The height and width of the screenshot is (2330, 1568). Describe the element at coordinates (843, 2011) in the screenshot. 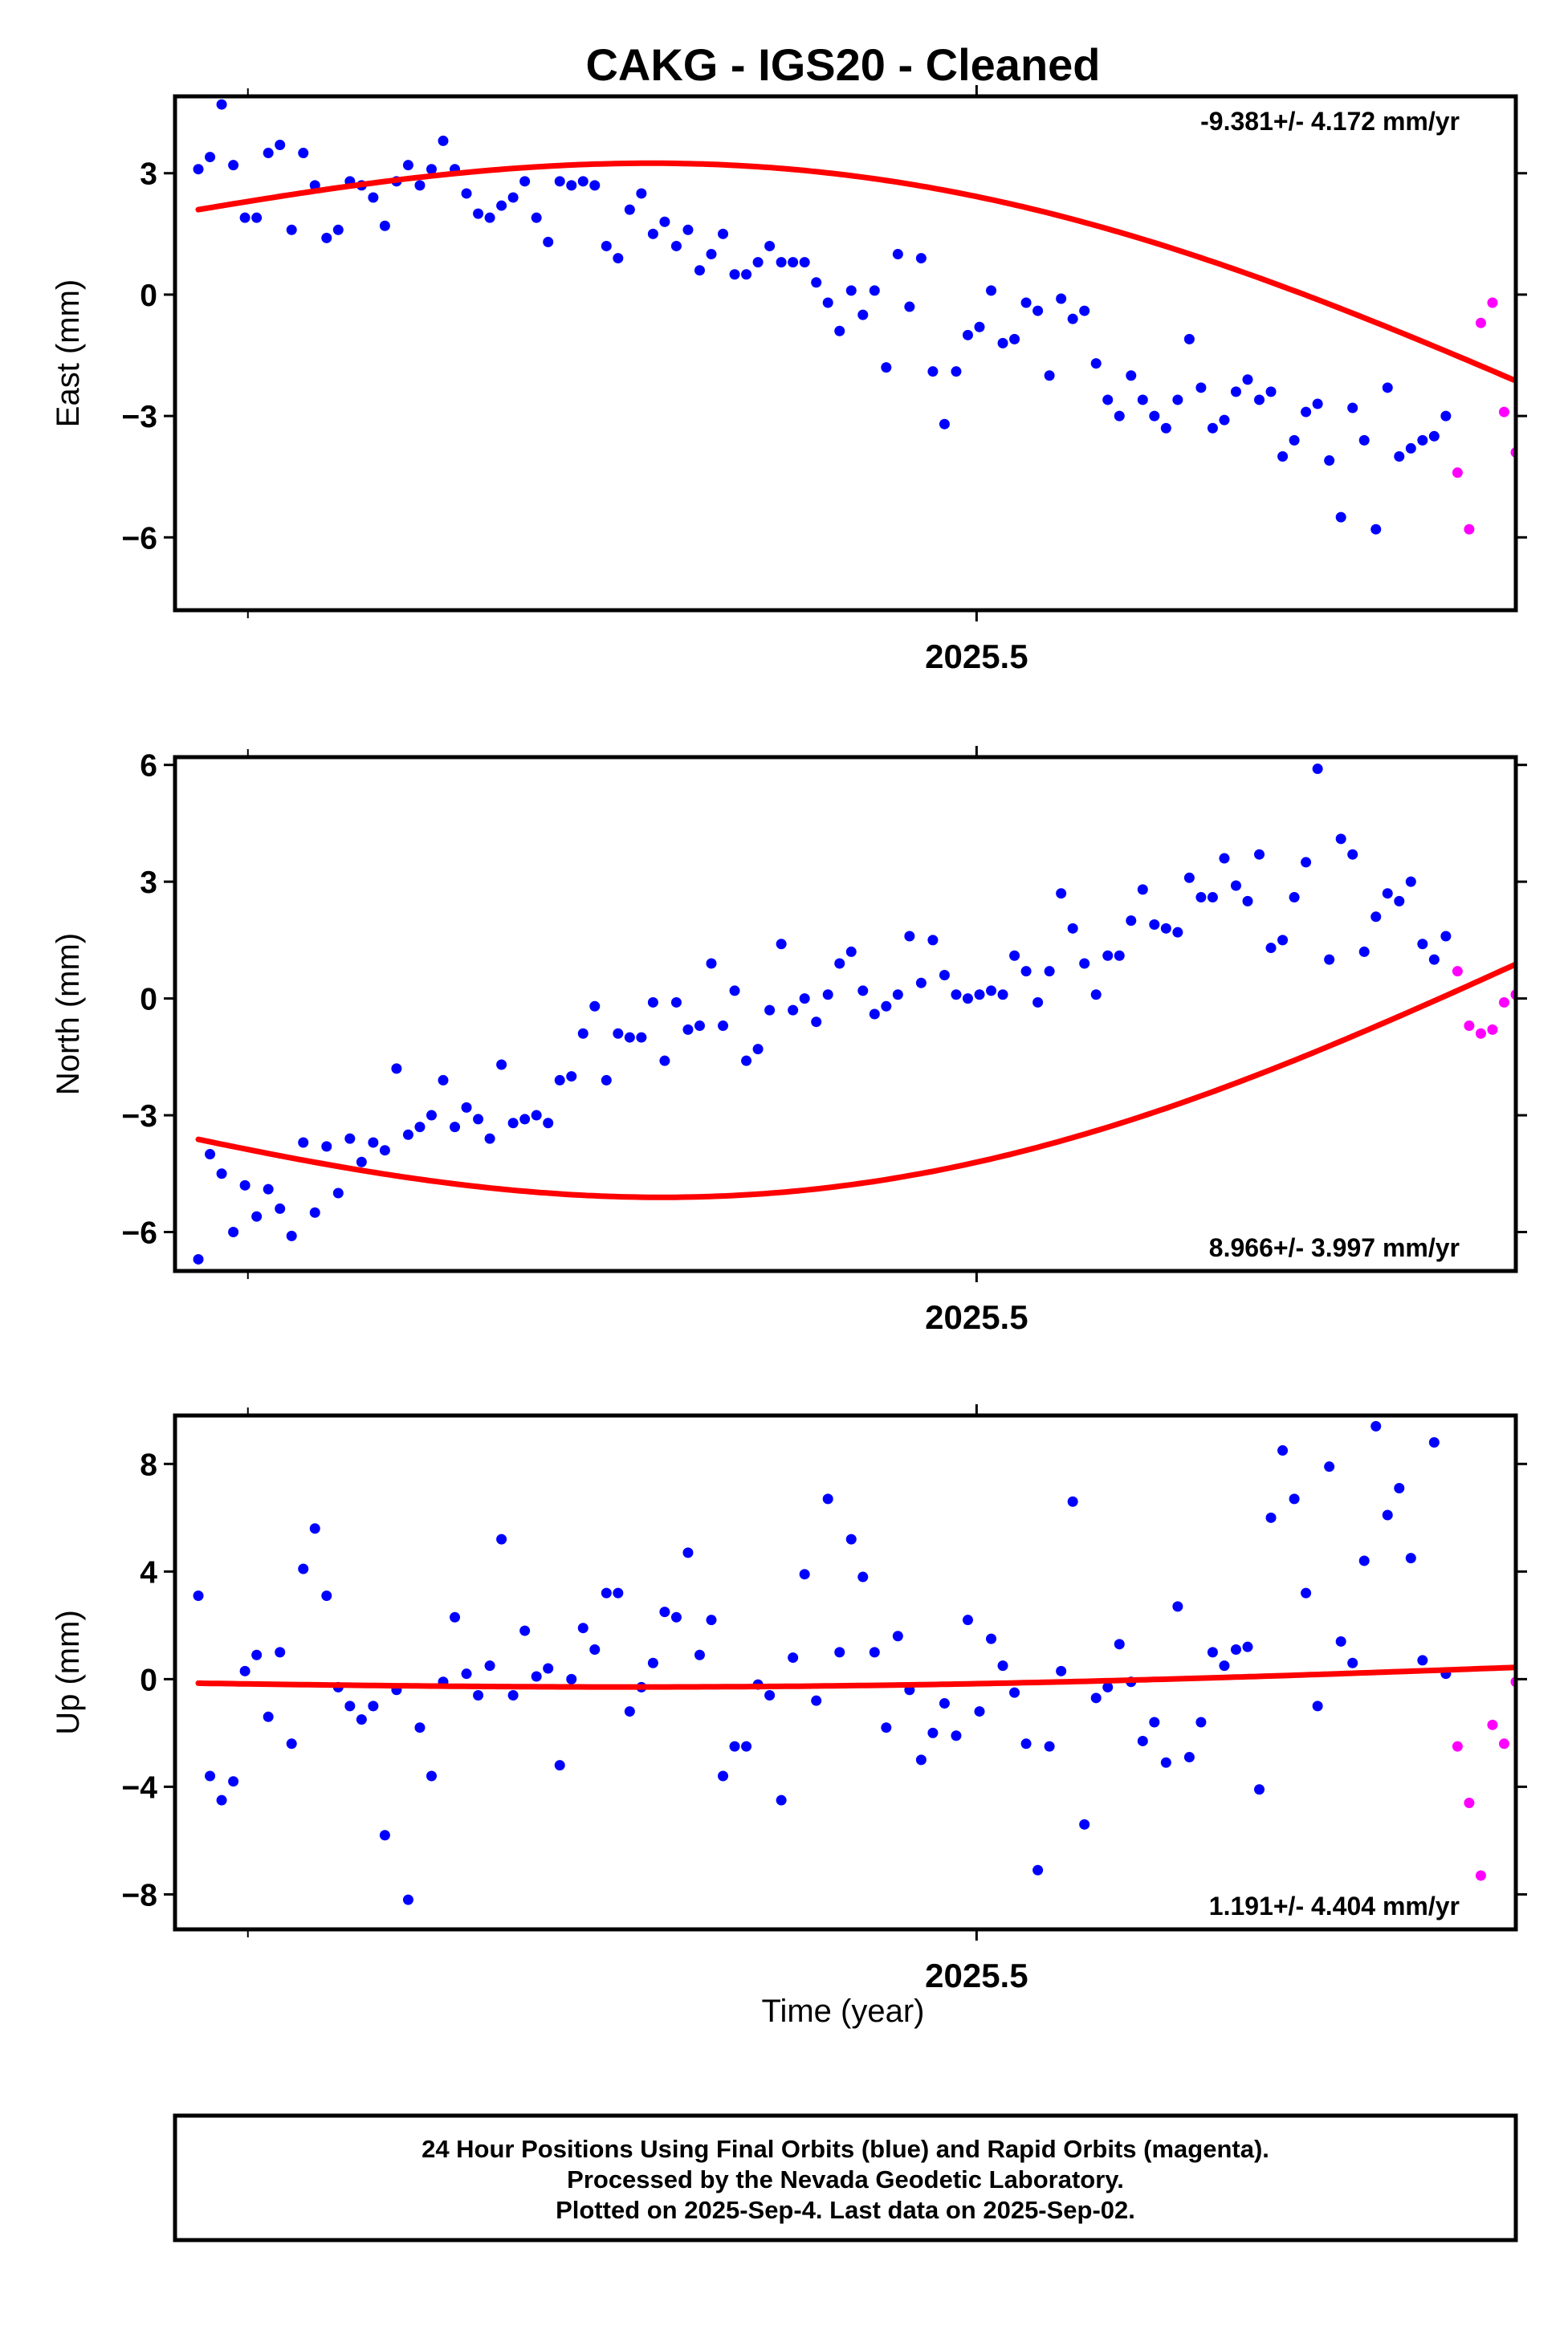

I see `x-axis-label: Time (year)` at that location.